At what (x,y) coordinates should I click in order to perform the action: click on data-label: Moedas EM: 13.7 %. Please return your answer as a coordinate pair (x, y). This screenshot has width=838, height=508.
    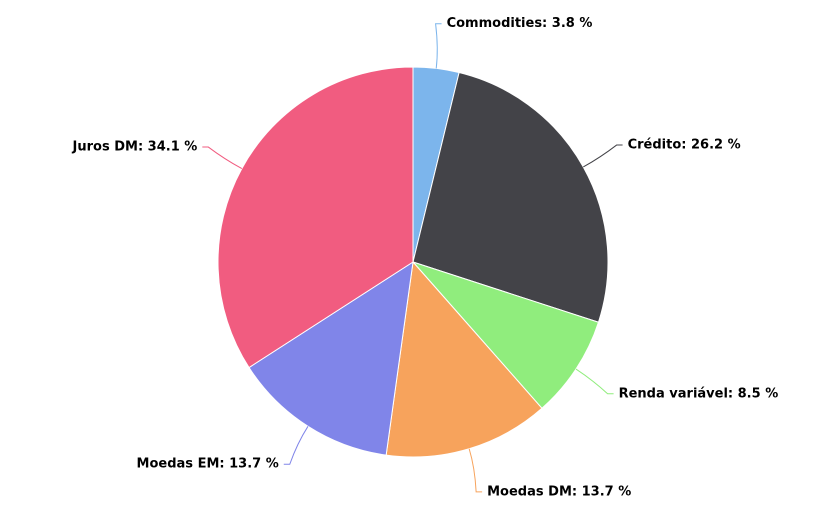
    Looking at the image, I should click on (208, 464).